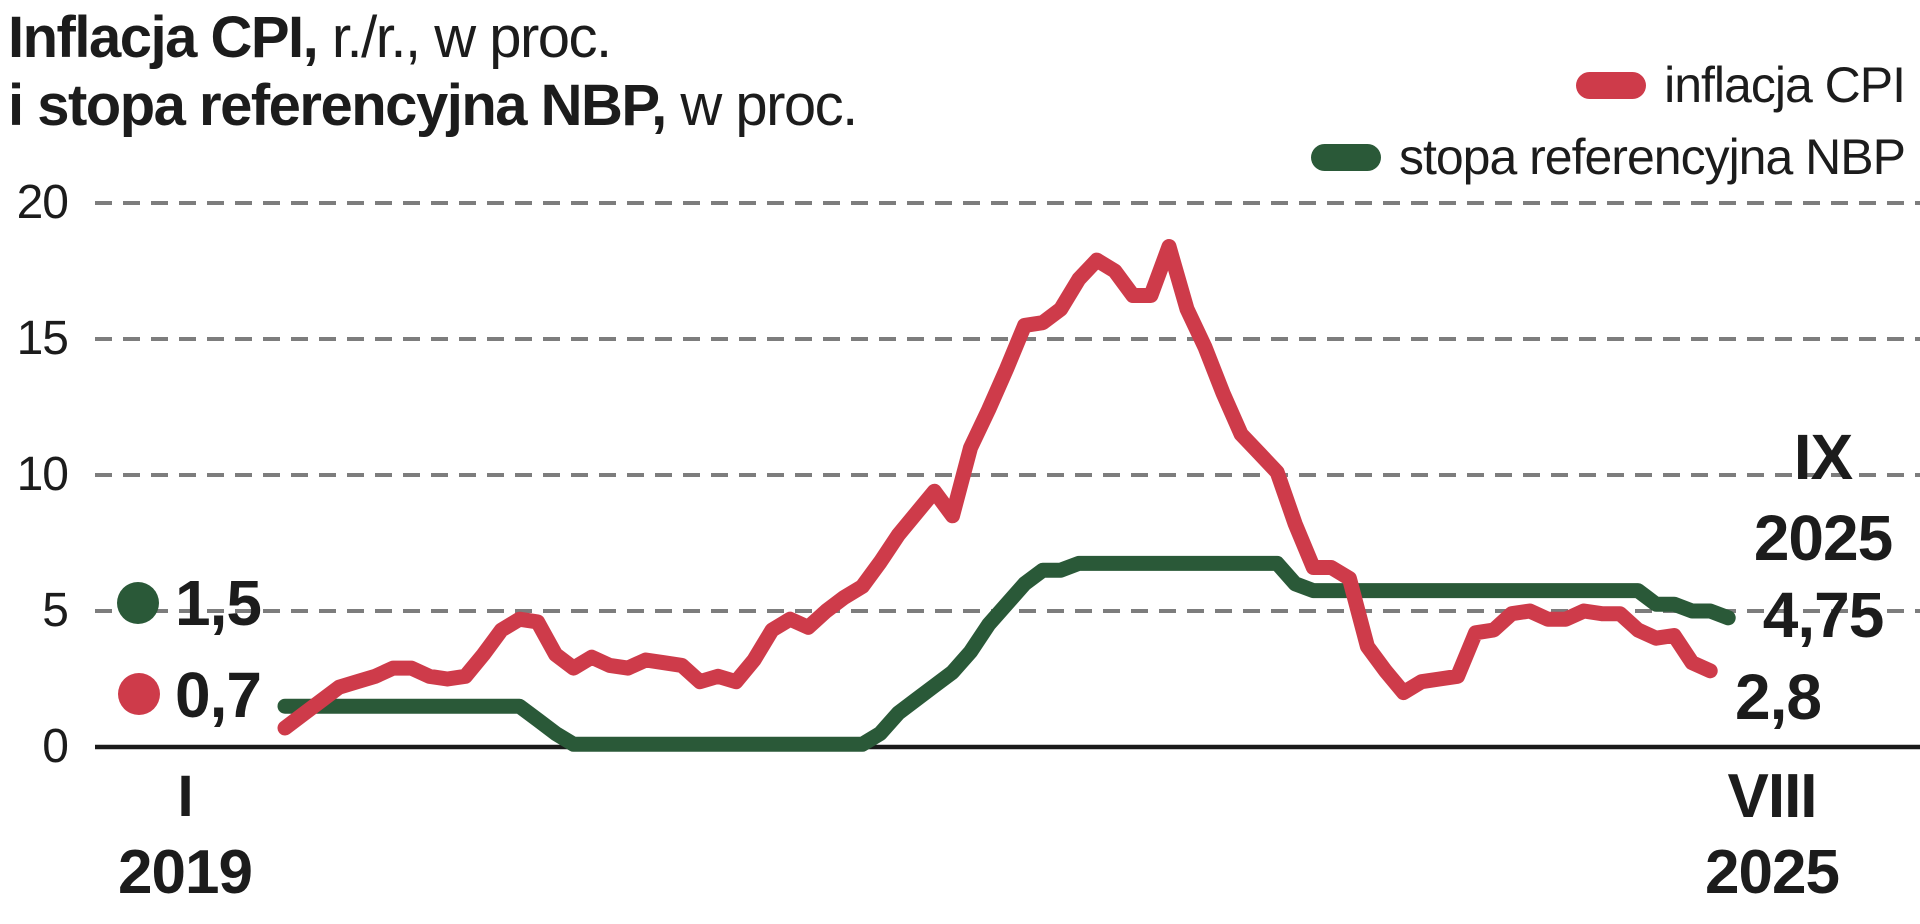 The height and width of the screenshot is (924, 1920). Describe the element at coordinates (1611, 85) in the screenshot. I see `cpi-legend-swatch` at that location.